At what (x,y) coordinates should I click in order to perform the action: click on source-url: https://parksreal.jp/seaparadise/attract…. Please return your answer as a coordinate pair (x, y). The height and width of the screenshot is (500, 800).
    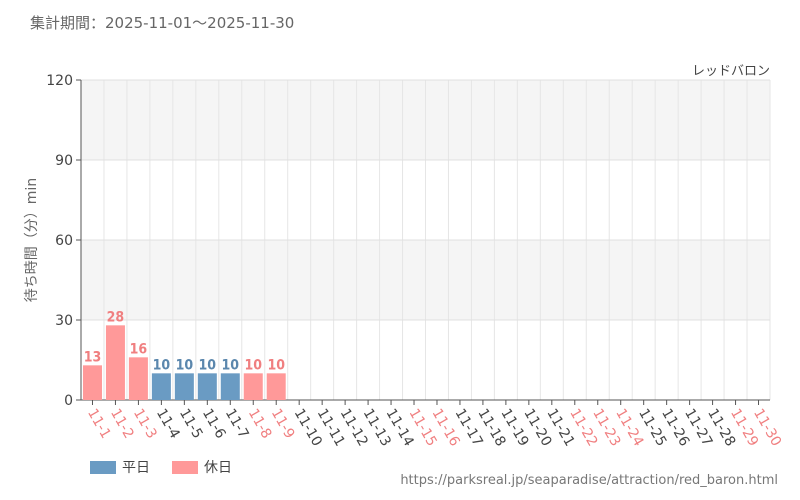
    Looking at the image, I should click on (589, 480).